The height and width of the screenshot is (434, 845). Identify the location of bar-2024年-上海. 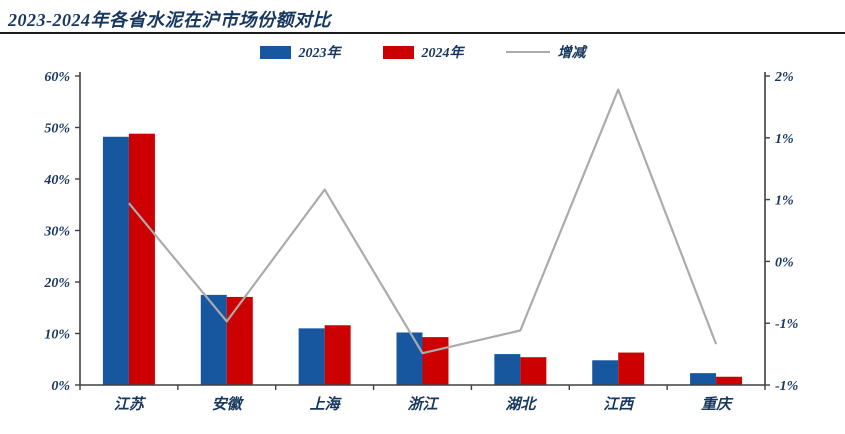
(337, 355).